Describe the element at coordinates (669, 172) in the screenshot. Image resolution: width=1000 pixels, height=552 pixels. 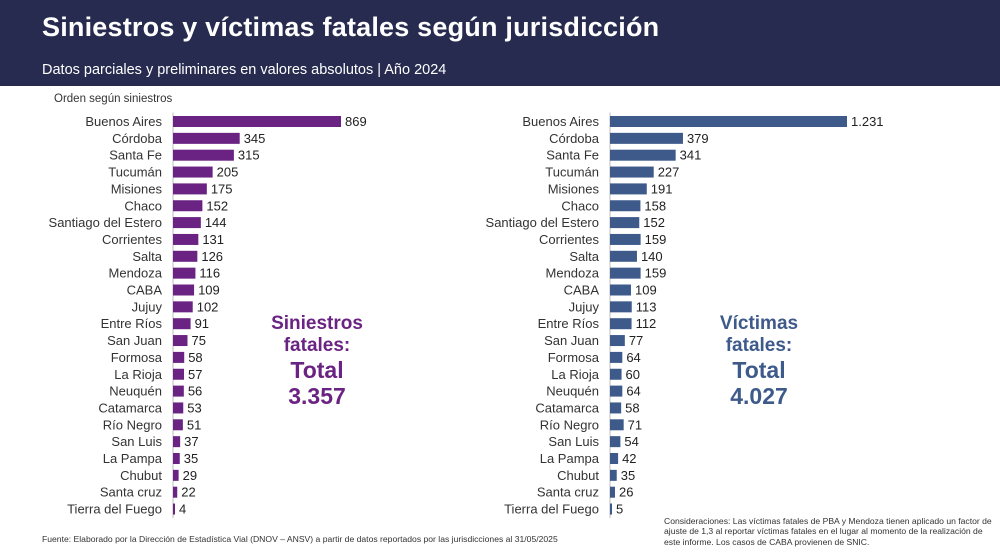
I see `right-value-label: 227` at that location.